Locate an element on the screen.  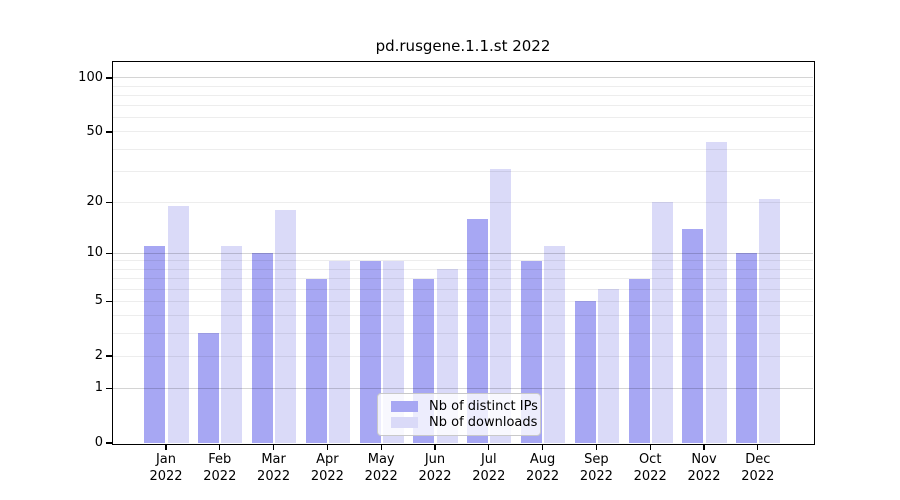
legend-row-distinct-ips: Nb of distinct IPs is located at coordinates (462, 406).